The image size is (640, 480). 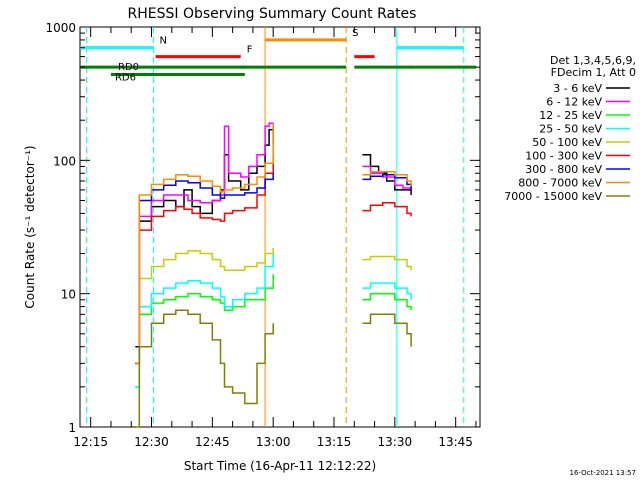 I want to click on y-axis-label: Count Rate (s⁻¹ detector⁻¹), so click(x=30, y=226).